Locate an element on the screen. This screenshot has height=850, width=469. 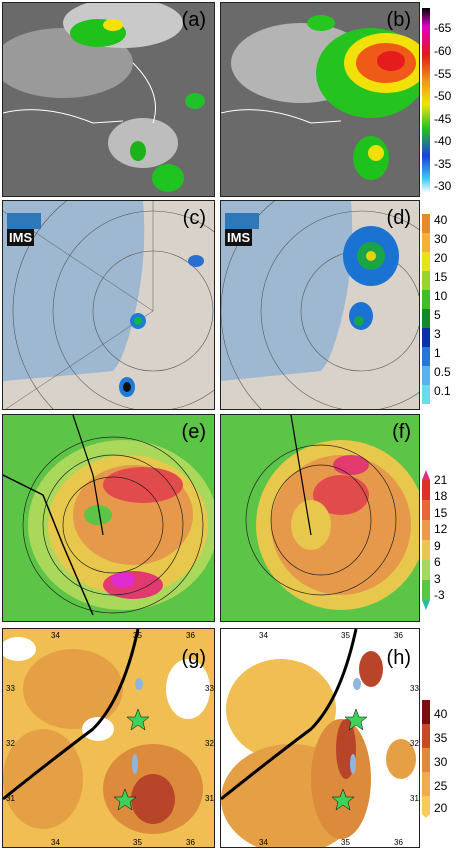
tick: -30 is located at coordinates (443, 186).